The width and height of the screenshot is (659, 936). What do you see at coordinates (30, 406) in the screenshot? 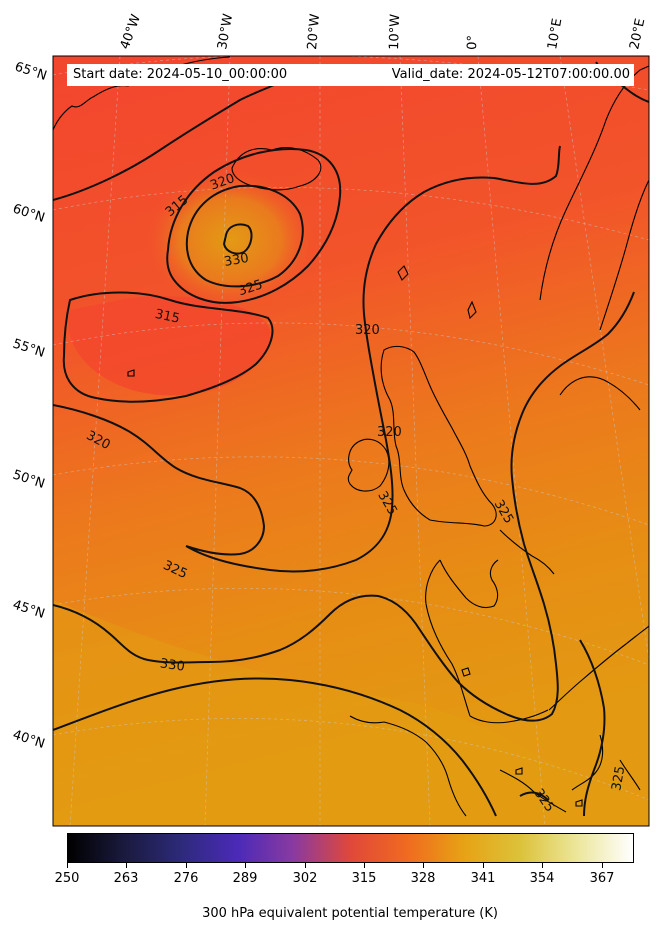
I see `latitude-labels: 65°N 60°N 55°N 50°N 45°N 40°N` at bounding box center [30, 406].